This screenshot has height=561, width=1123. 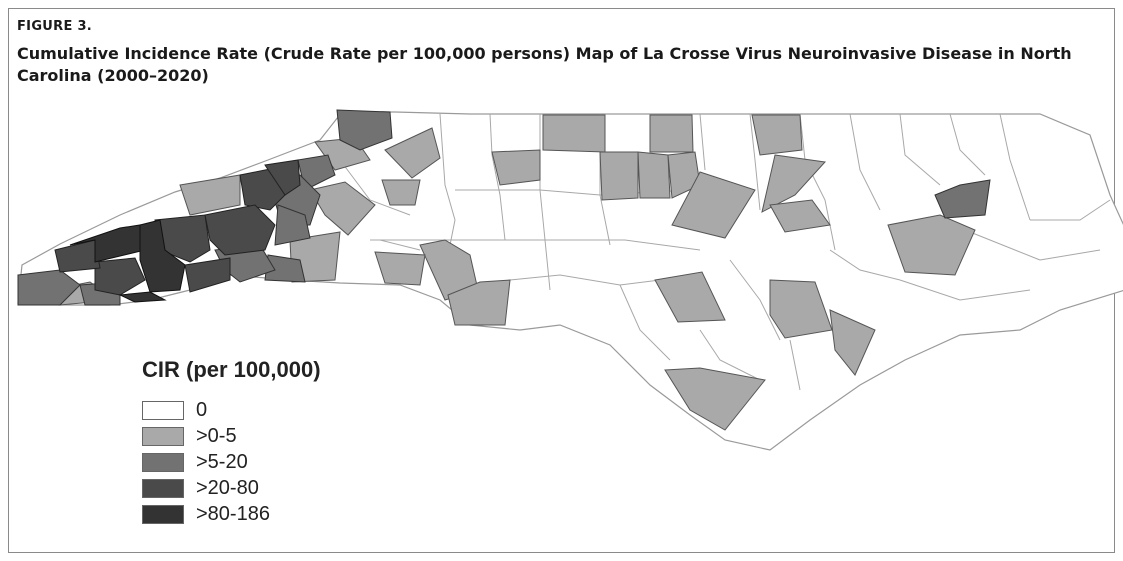 I want to click on legend-title: CIR (per 100,000), so click(x=231, y=369).